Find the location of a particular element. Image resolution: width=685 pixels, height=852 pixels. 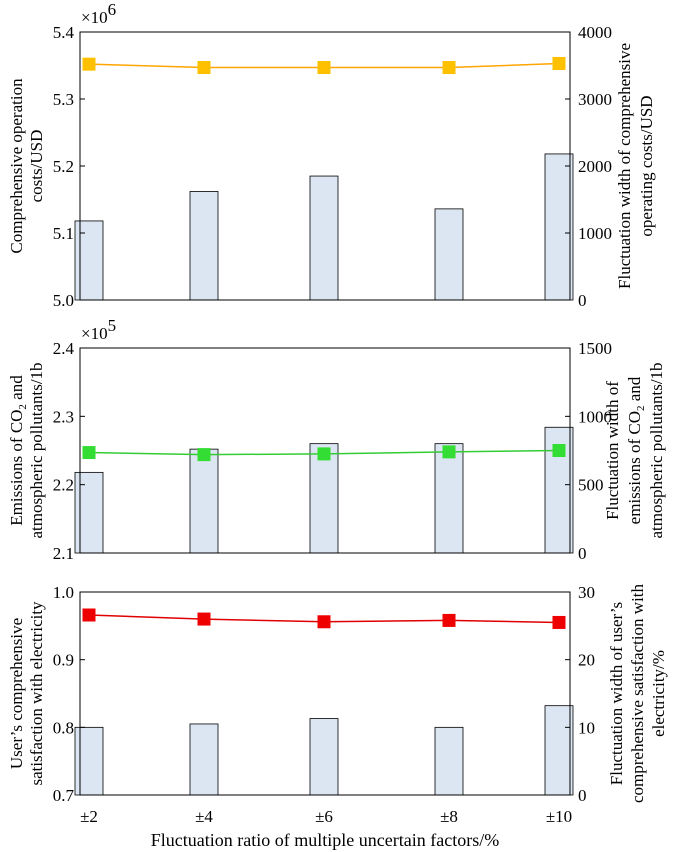

left-tick-label: 5.2 is located at coordinates (63, 166).